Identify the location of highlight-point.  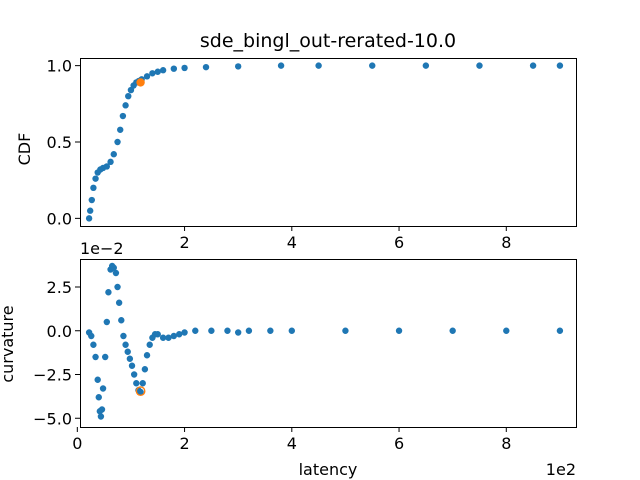
(140, 82).